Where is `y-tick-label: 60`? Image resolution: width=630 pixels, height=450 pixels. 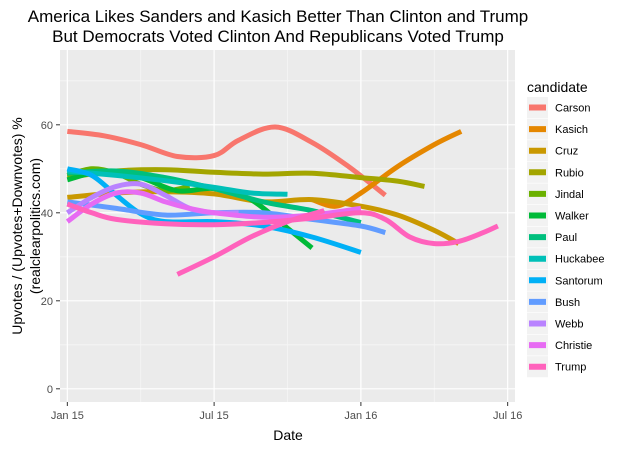
y-tick-label: 60 is located at coordinates (47, 126).